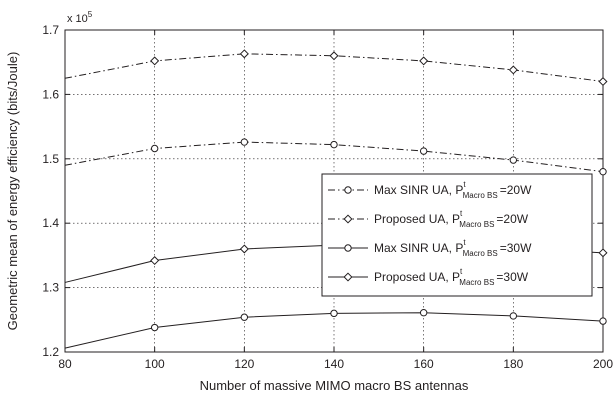 This screenshot has width=615, height=398. Describe the element at coordinates (334, 364) in the screenshot. I see `x-tick-label: 140` at that location.